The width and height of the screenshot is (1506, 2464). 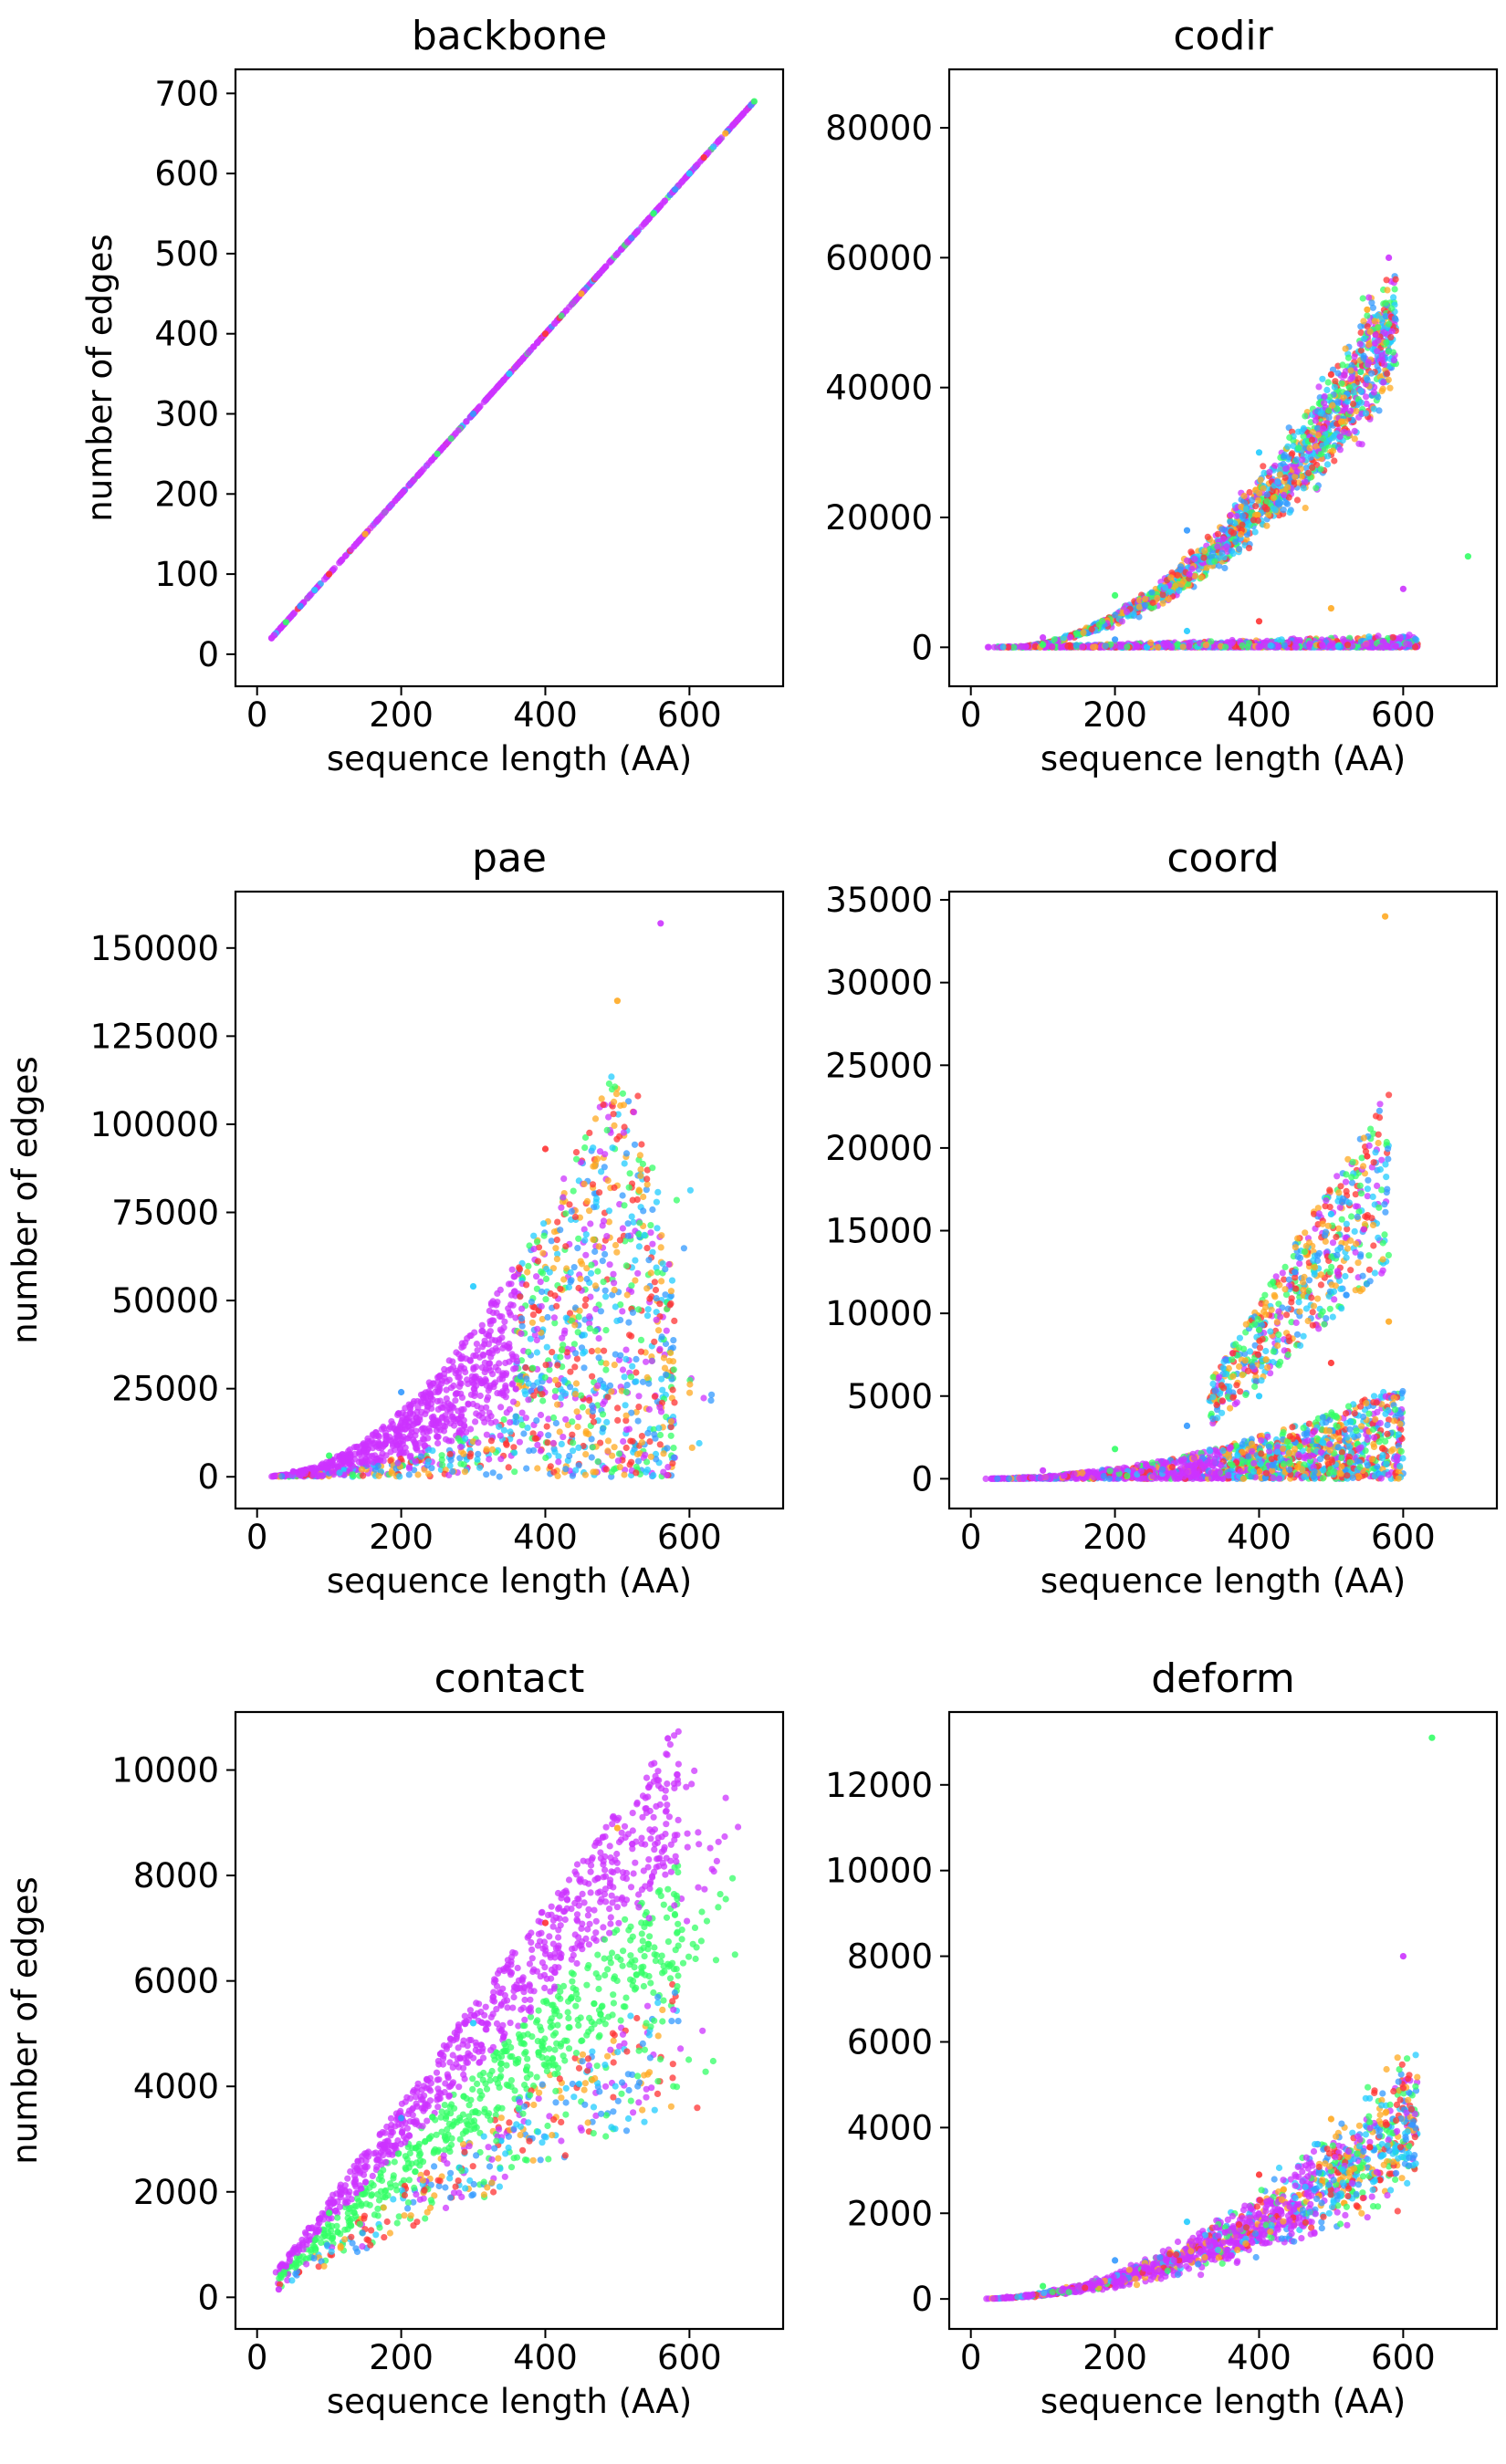 What do you see at coordinates (208, 654) in the screenshot?
I see `y-tick-label: 0` at bounding box center [208, 654].